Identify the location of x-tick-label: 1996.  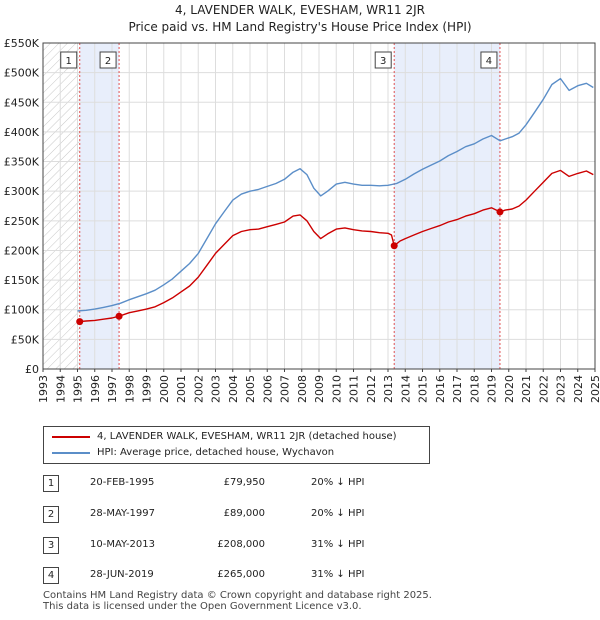
(95, 389).